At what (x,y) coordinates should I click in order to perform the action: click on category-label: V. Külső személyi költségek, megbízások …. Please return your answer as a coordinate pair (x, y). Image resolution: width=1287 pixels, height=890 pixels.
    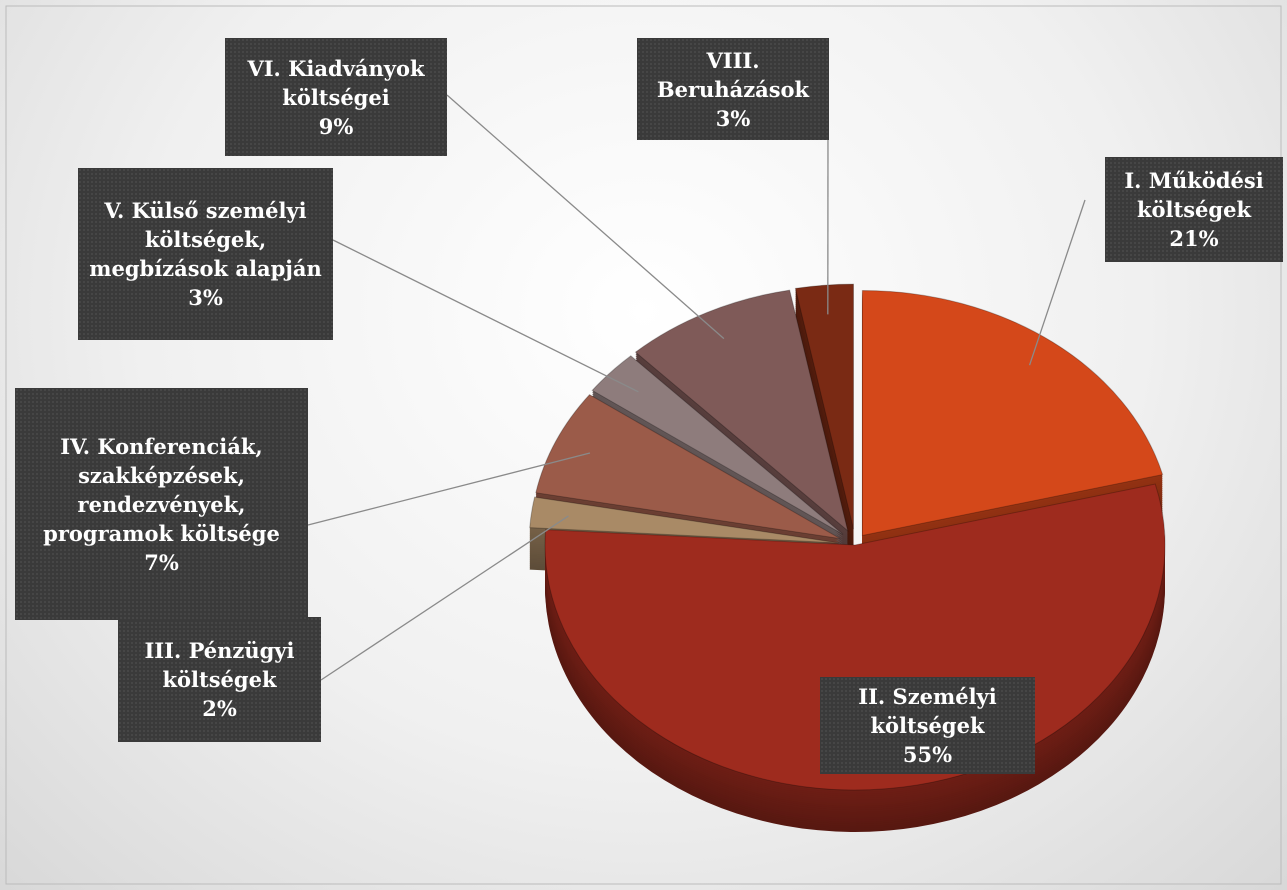
    Looking at the image, I should click on (205, 239).